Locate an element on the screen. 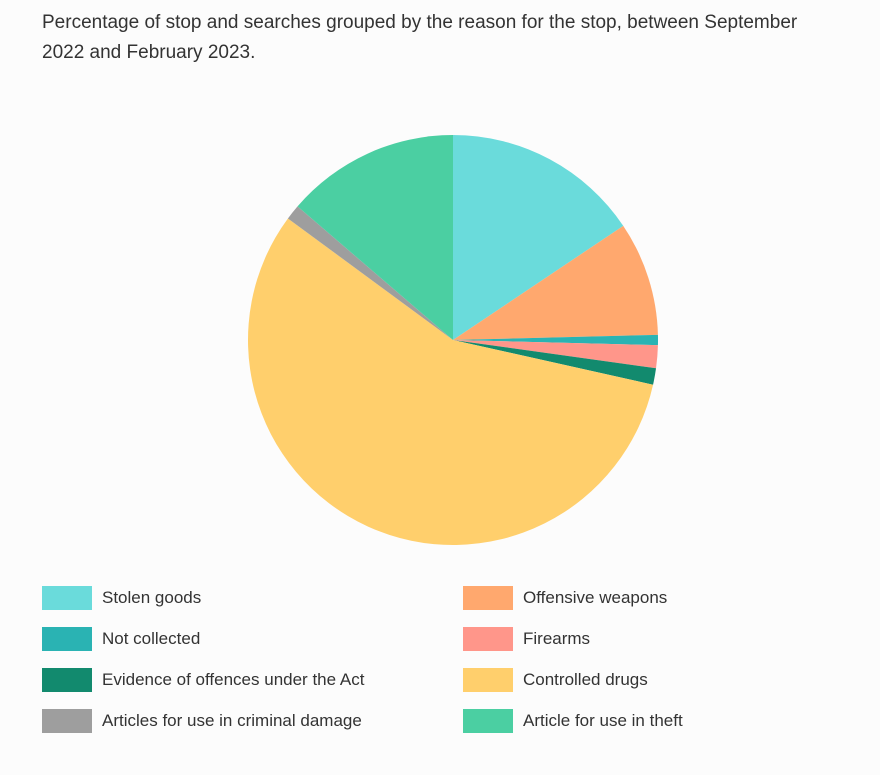 This screenshot has height=775, width=880. legend-label: Firearms is located at coordinates (557, 638).